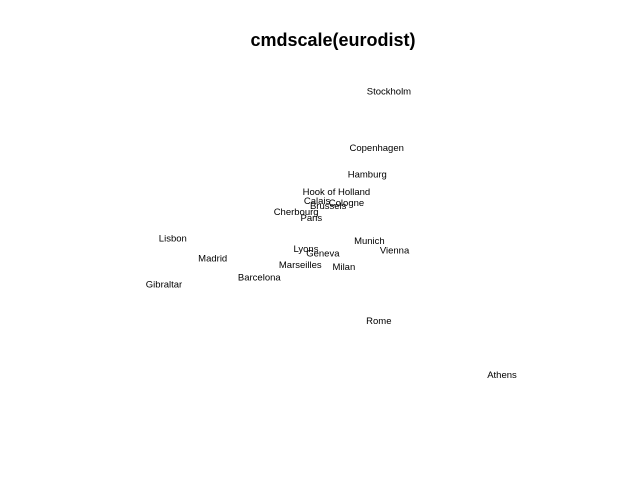  Describe the element at coordinates (367, 174) in the screenshot. I see `point-label: Hamburg` at that location.